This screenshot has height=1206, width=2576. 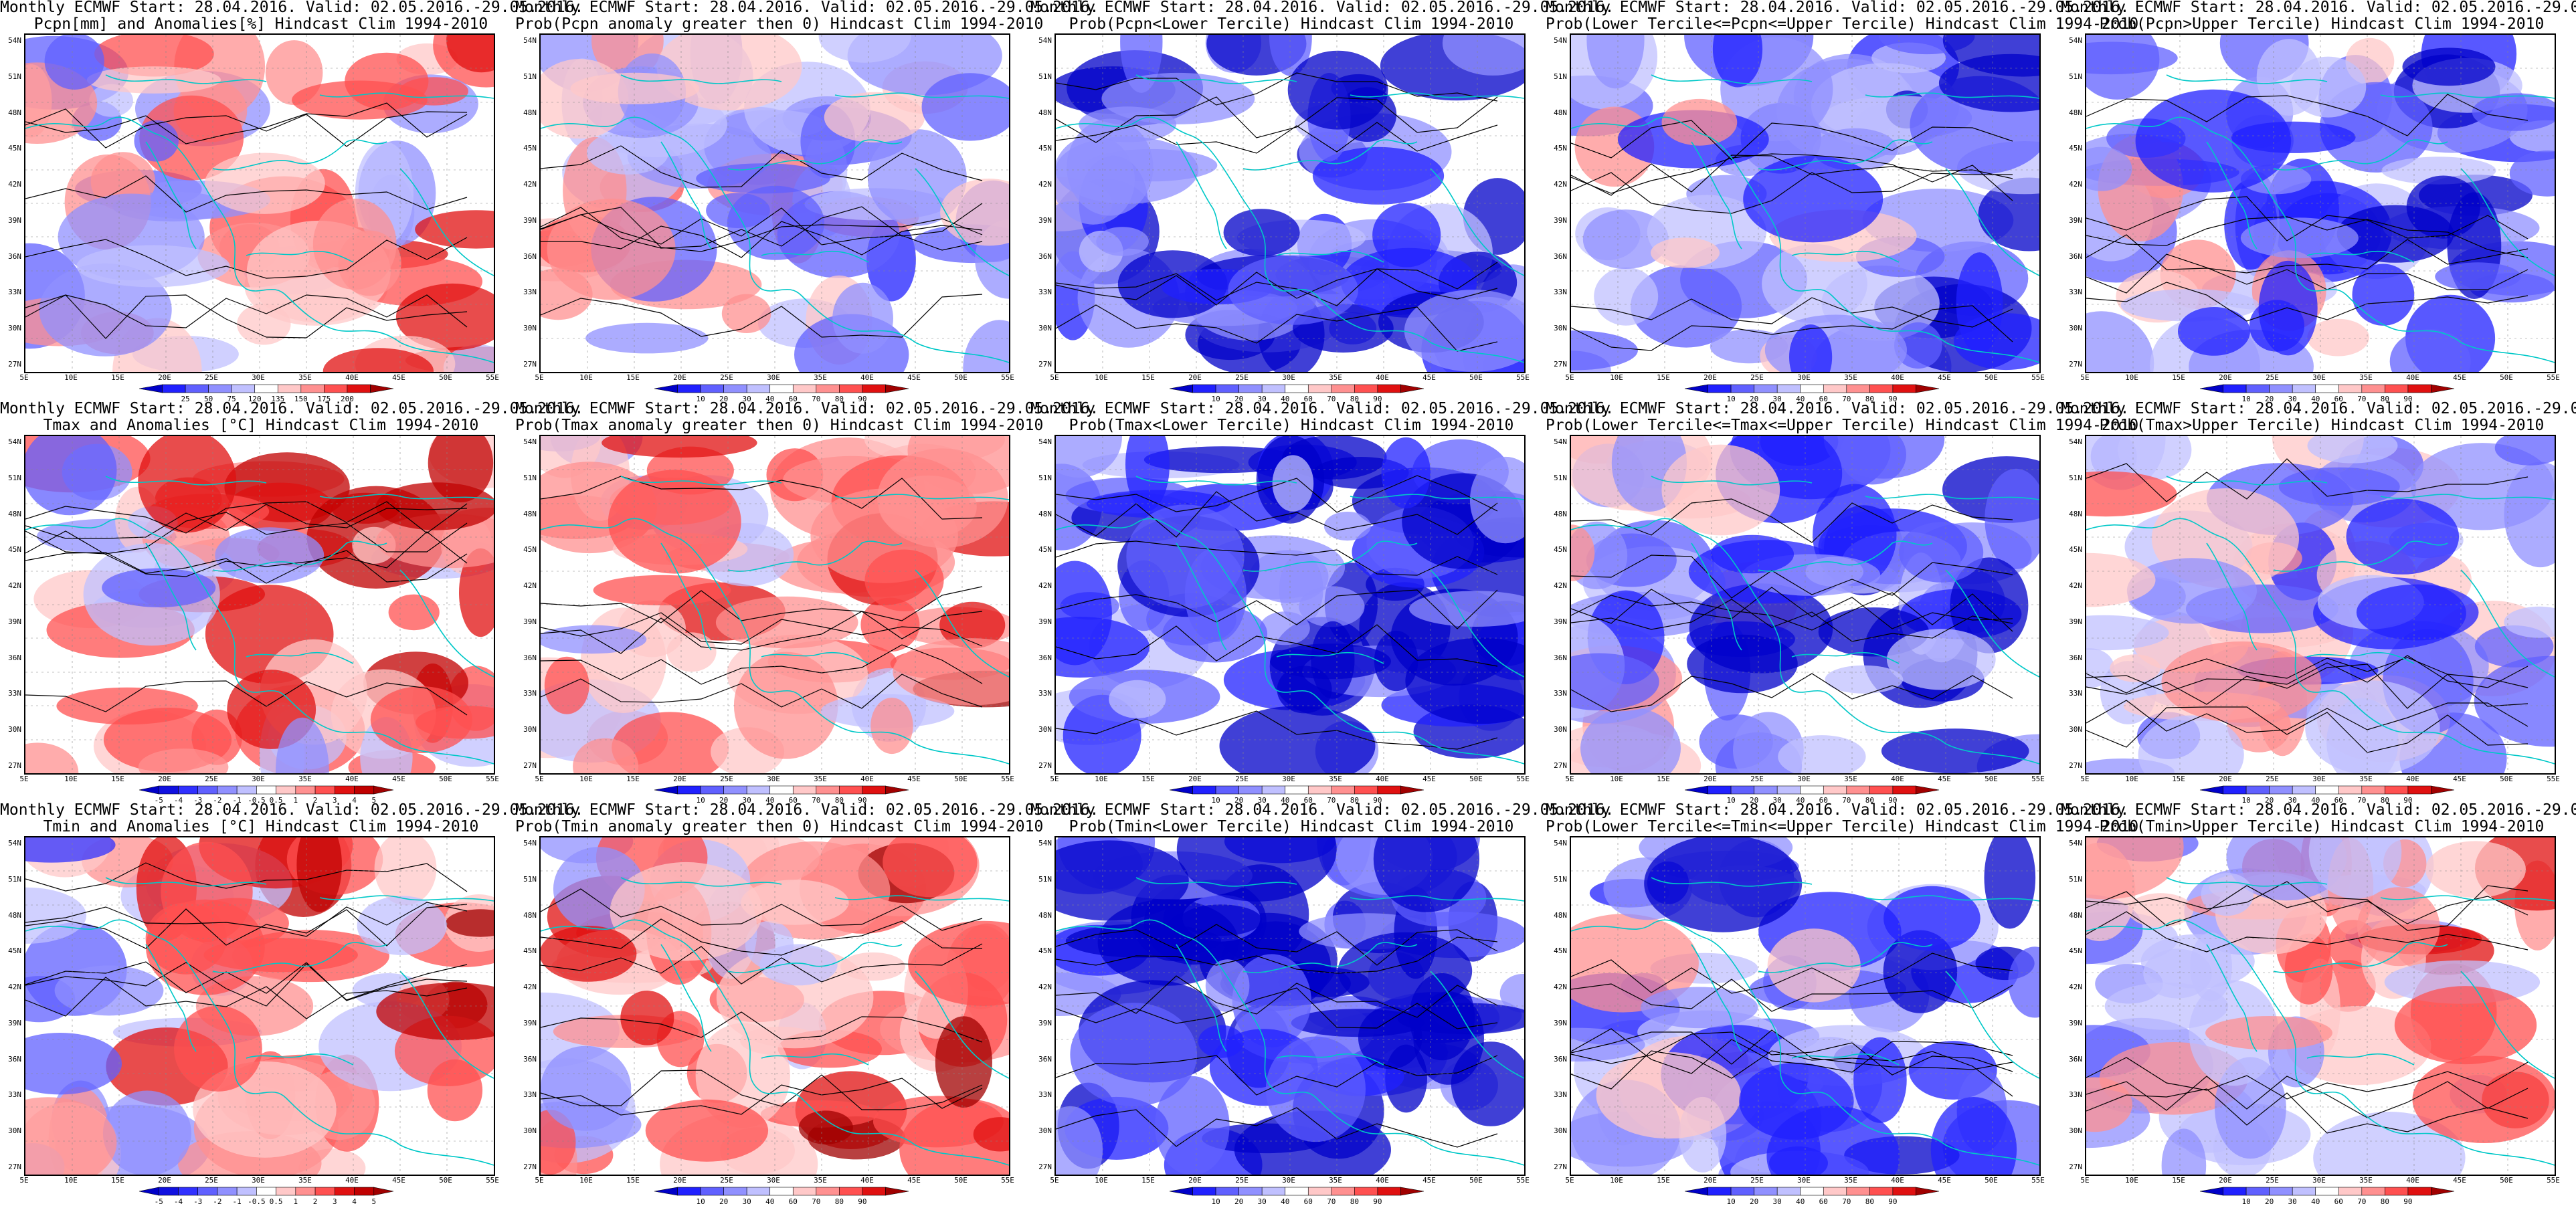 What do you see at coordinates (862, 1201) in the screenshot?
I see `colorbar-tick-label: 90` at bounding box center [862, 1201].